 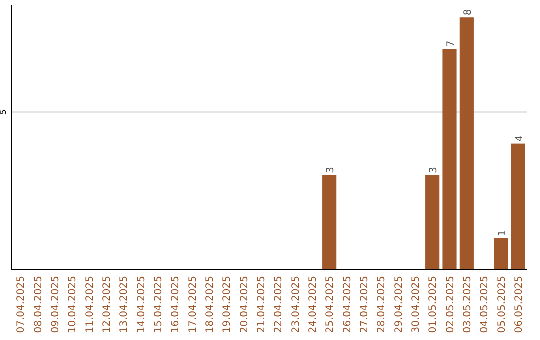 What do you see at coordinates (142, 305) in the screenshot?
I see `x-tick-label: 14.04.2025` at bounding box center [142, 305].